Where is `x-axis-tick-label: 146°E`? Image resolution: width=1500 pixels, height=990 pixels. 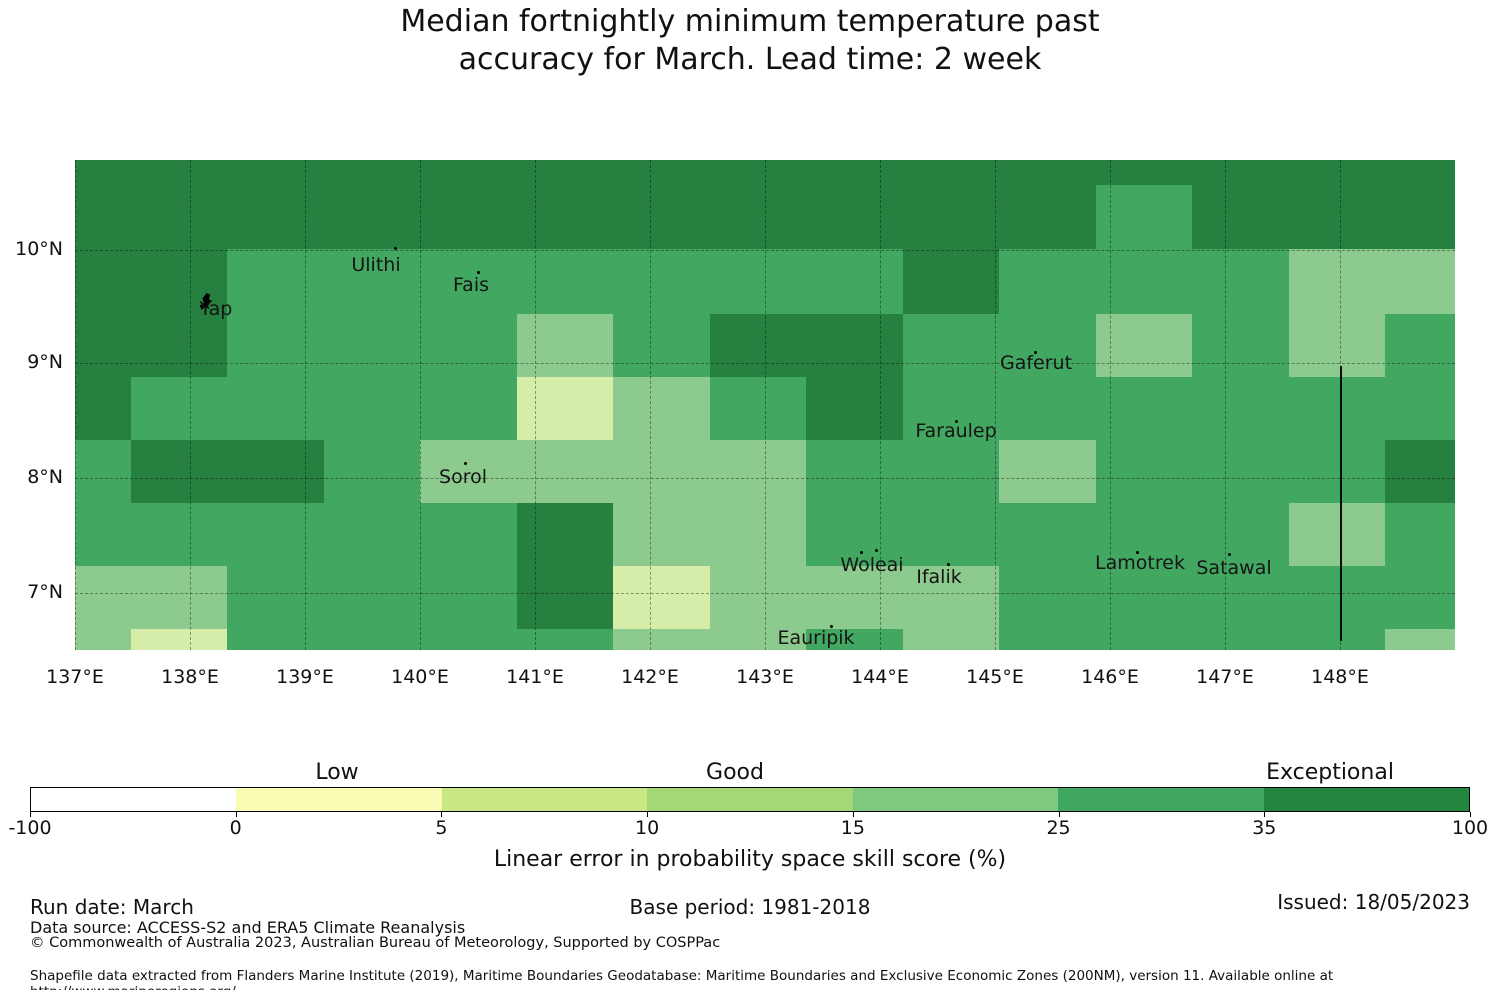
x-axis-tick-label: 146°E is located at coordinates (1110, 677).